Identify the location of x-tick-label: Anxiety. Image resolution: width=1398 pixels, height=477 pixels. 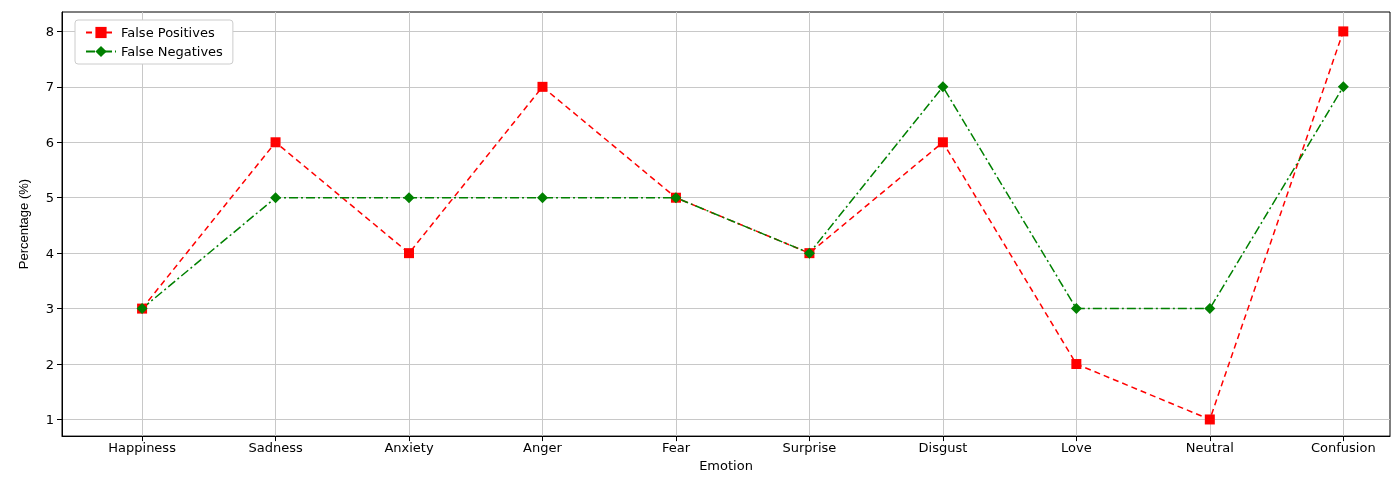
(409, 448).